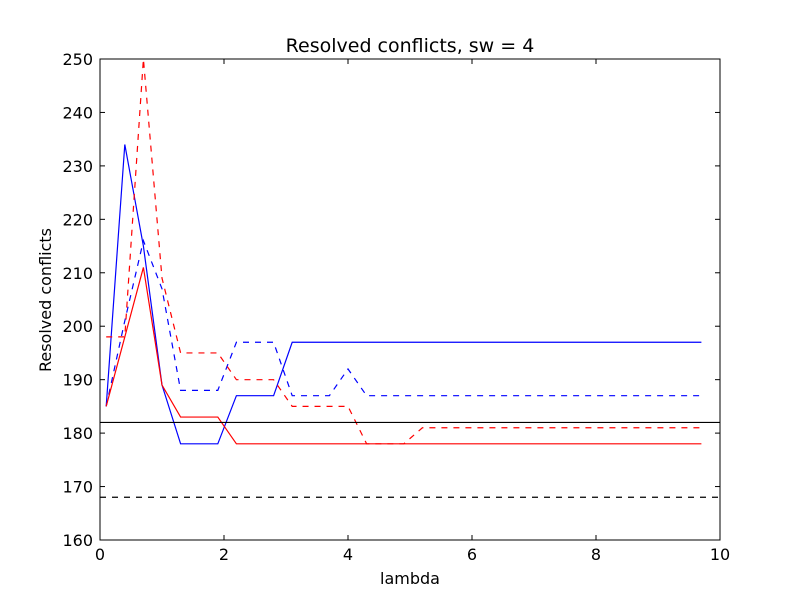 This screenshot has width=800, height=600. Describe the element at coordinates (77, 219) in the screenshot. I see `y-tick-label: 220` at that location.